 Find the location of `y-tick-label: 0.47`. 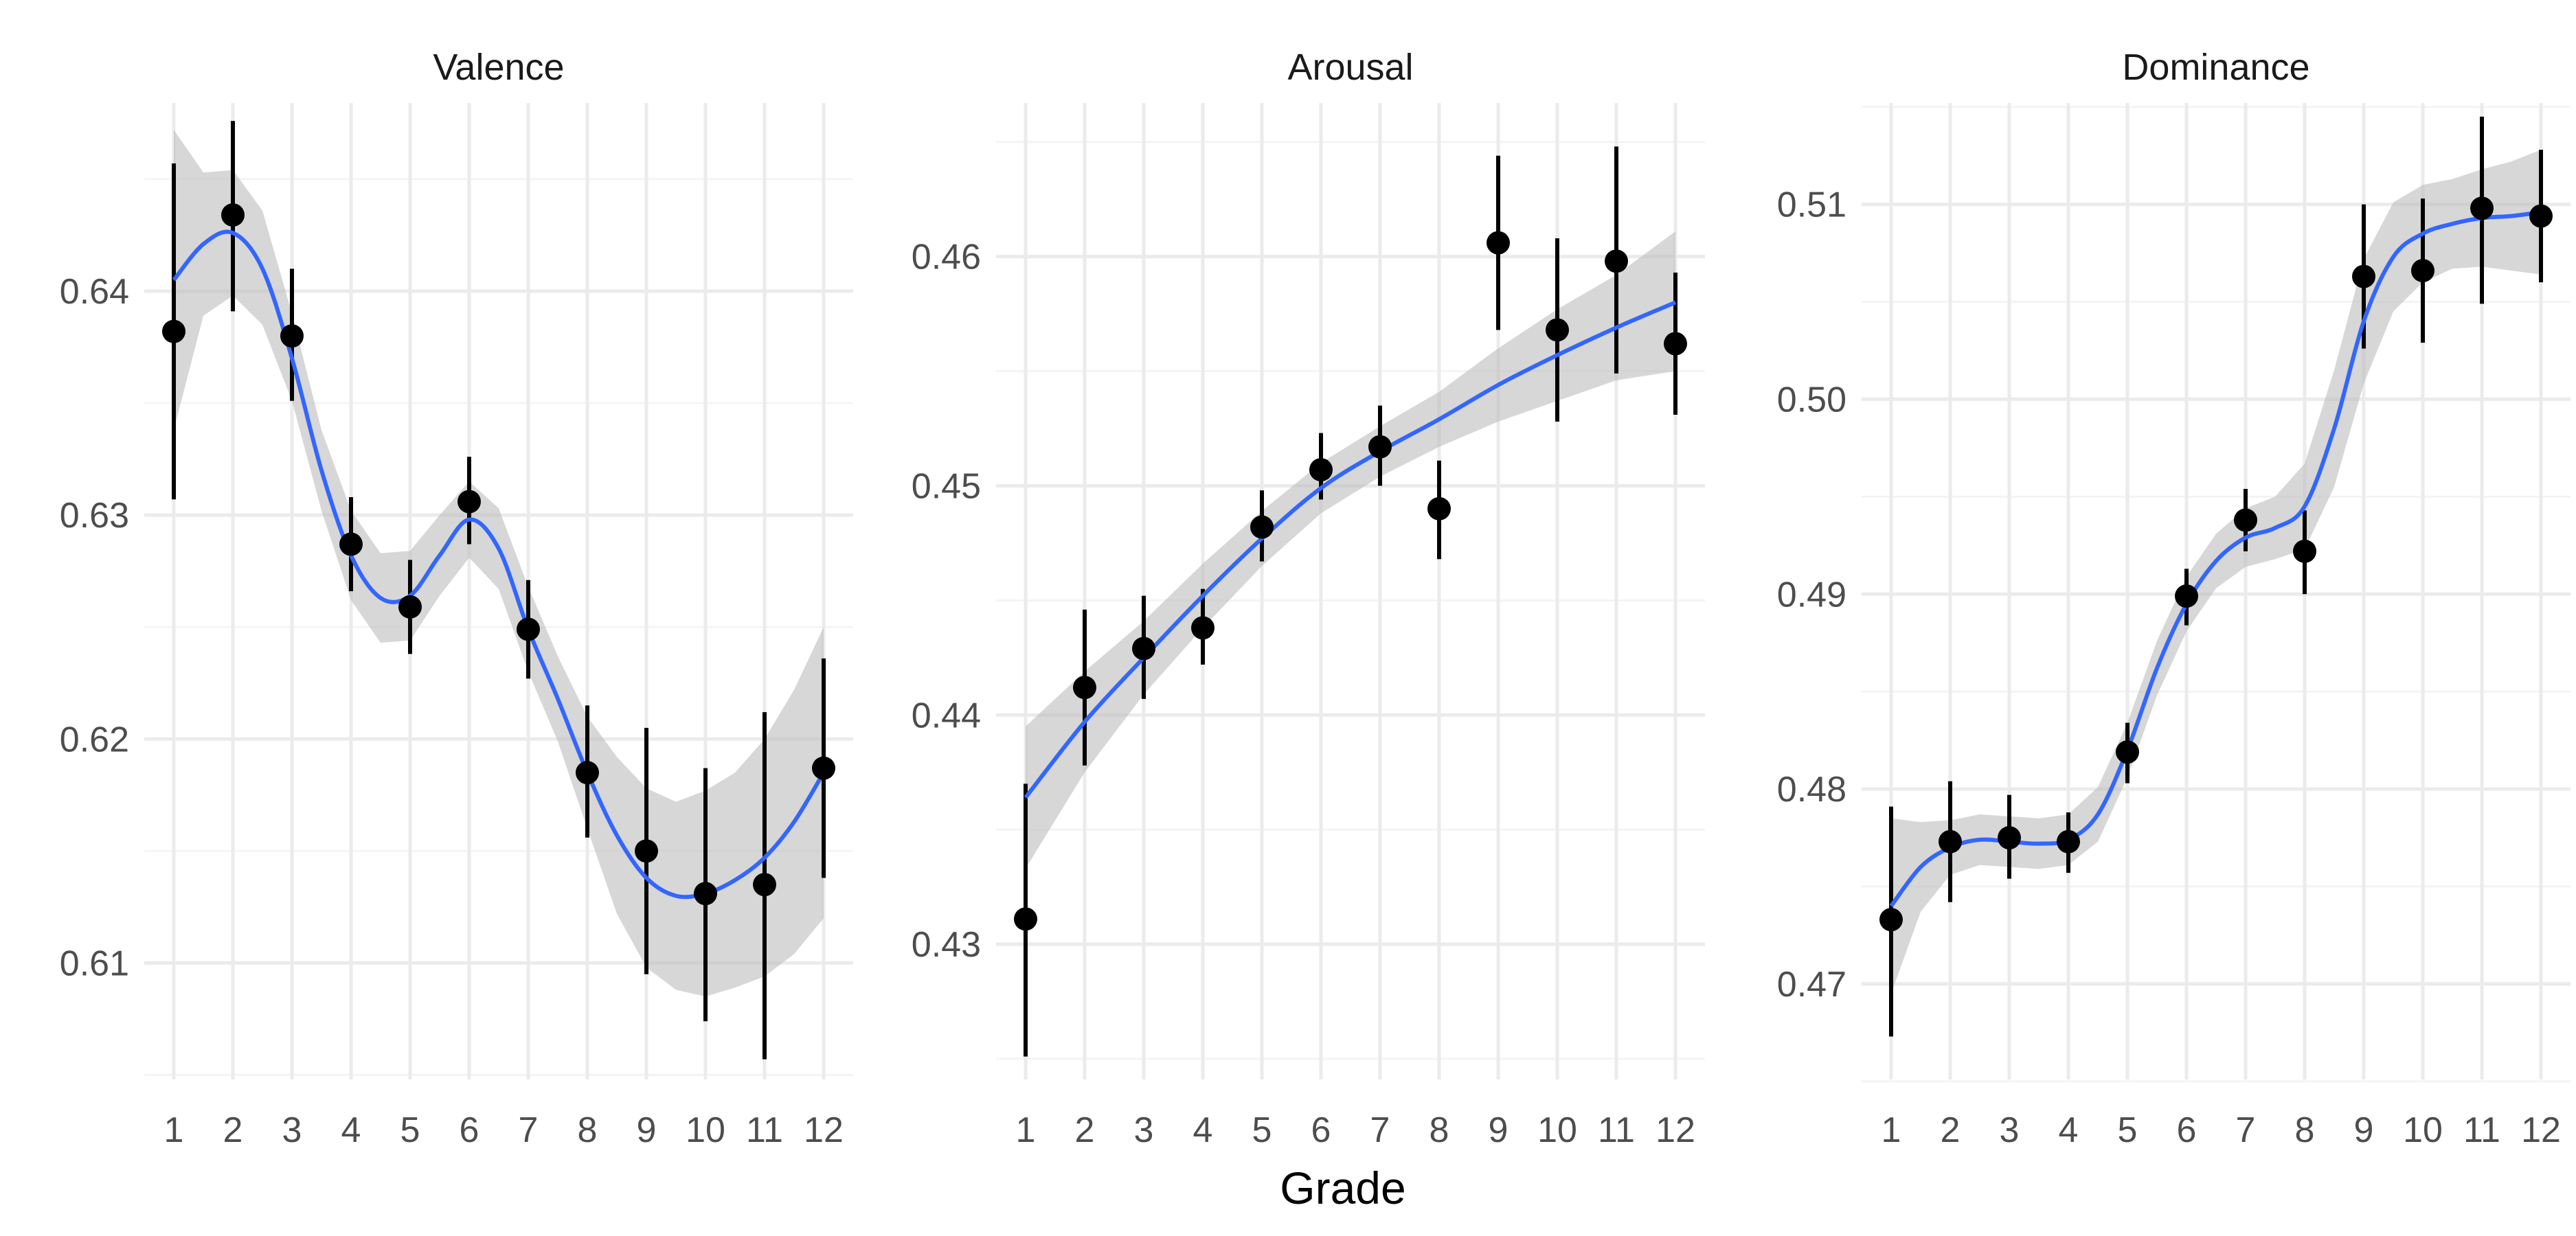

y-tick-label: 0.47 is located at coordinates (1811, 985).